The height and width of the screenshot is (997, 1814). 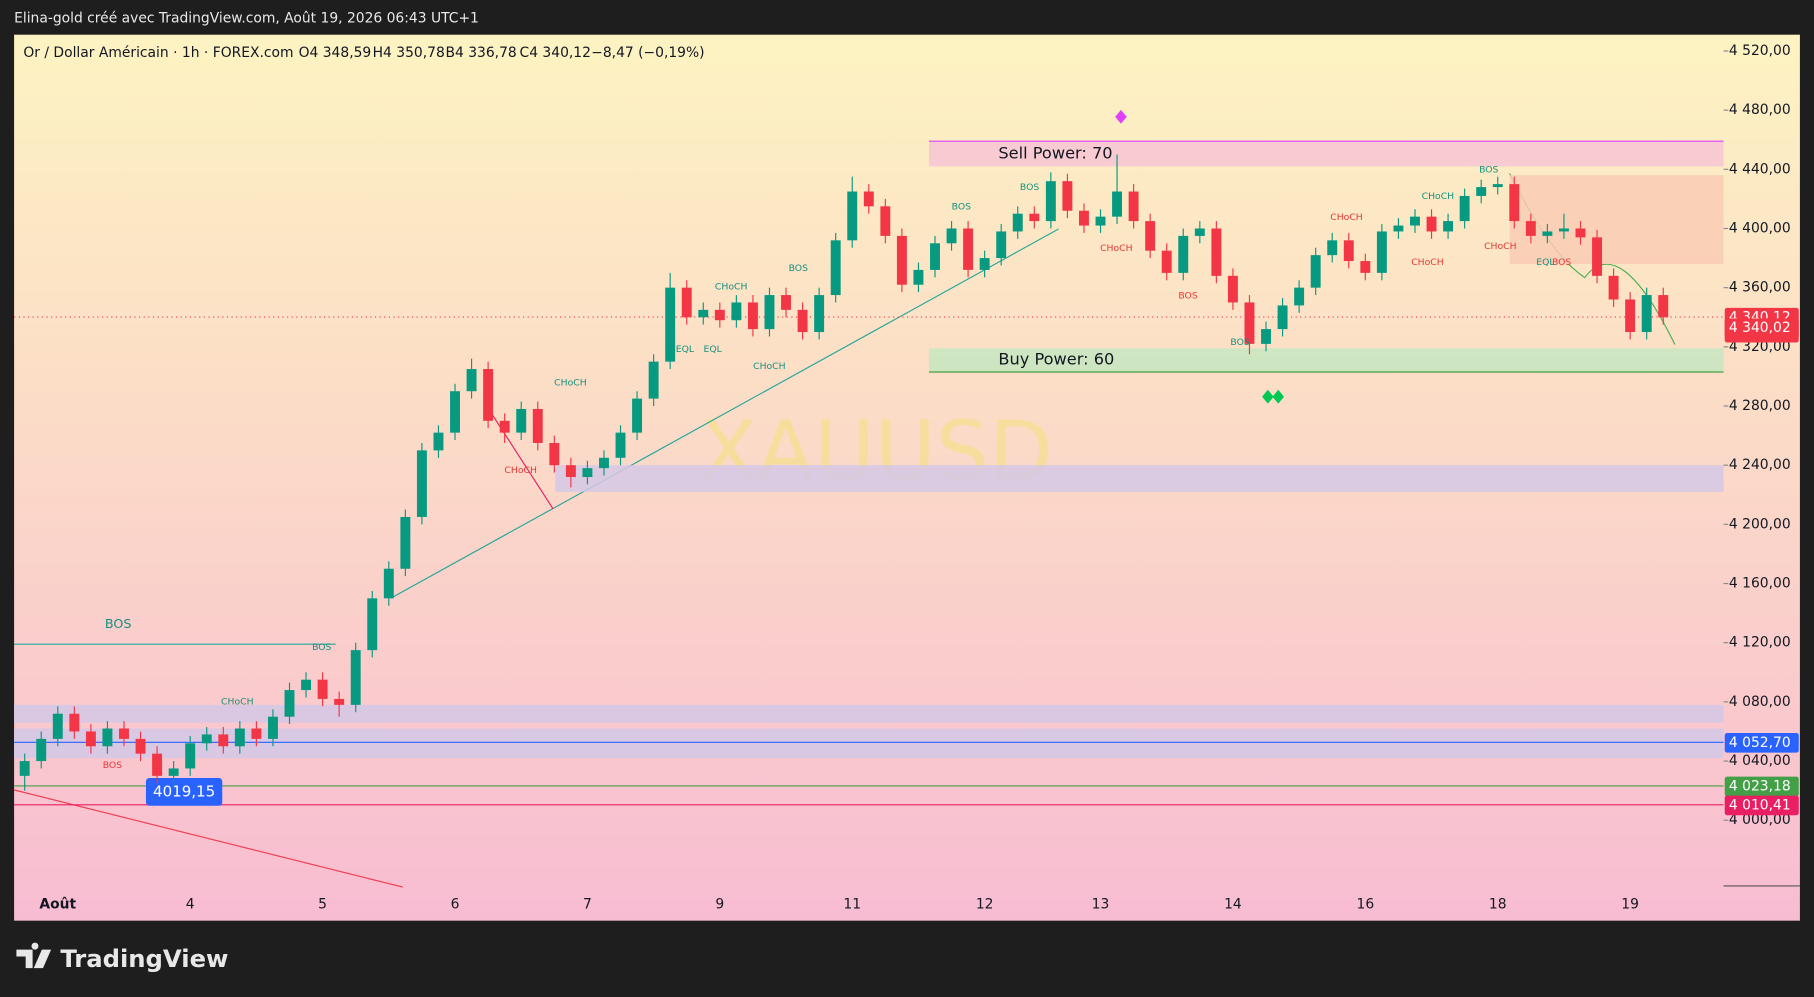 I want to click on x-tick-label: 13, so click(x=1101, y=904).